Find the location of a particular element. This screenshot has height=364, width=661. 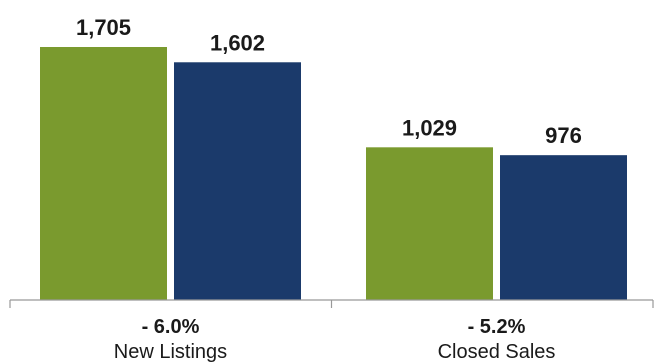

x-axis-ticks is located at coordinates (331, 304).